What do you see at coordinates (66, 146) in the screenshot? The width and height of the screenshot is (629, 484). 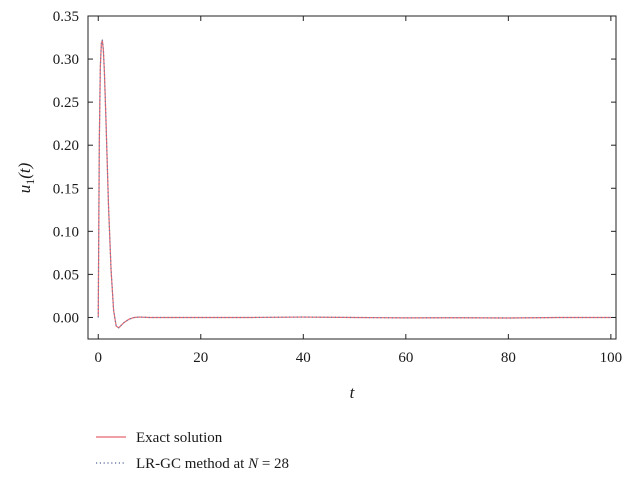 I see `y-tick-label: 0.20` at bounding box center [66, 146].